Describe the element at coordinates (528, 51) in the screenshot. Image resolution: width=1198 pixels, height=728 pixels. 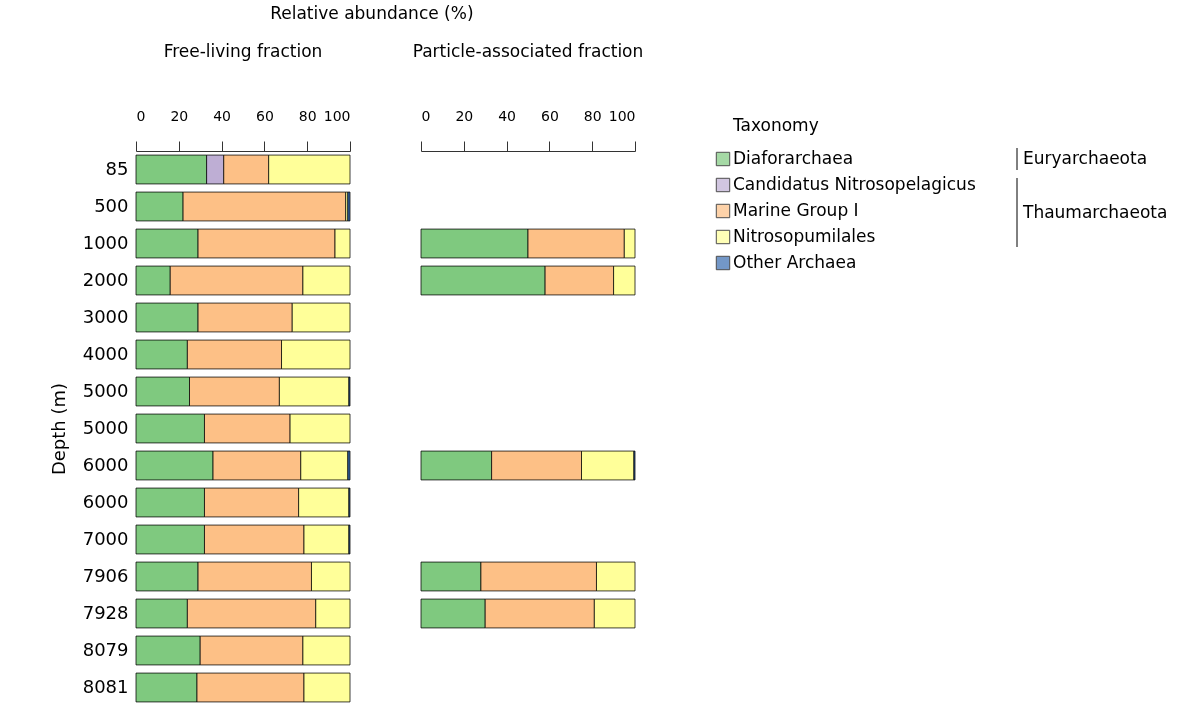
I see `chart-title: Particle-associated fraction` at that location.